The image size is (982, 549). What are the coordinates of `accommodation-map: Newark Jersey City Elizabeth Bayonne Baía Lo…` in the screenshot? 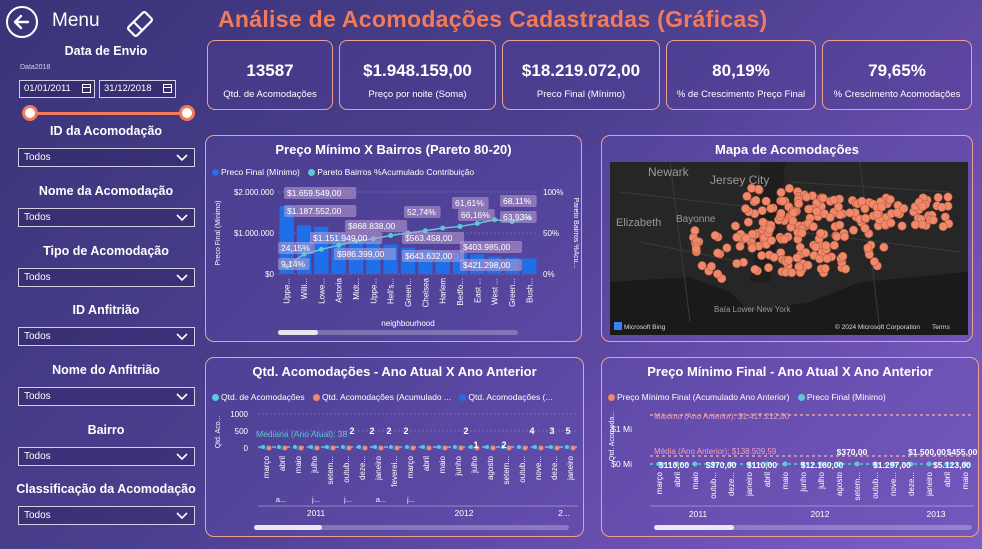 It's located at (789, 248).